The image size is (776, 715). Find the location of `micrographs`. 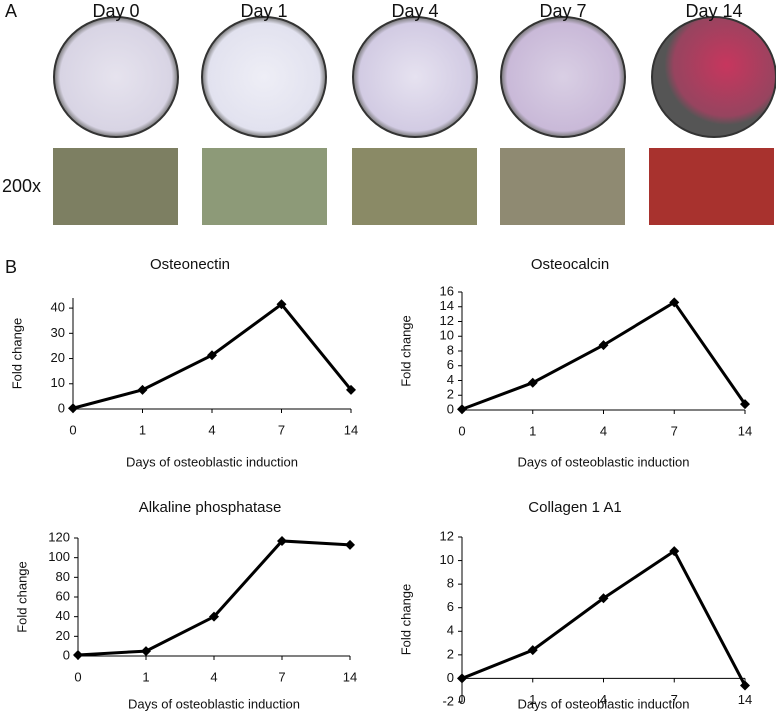

micrographs is located at coordinates (413, 186).